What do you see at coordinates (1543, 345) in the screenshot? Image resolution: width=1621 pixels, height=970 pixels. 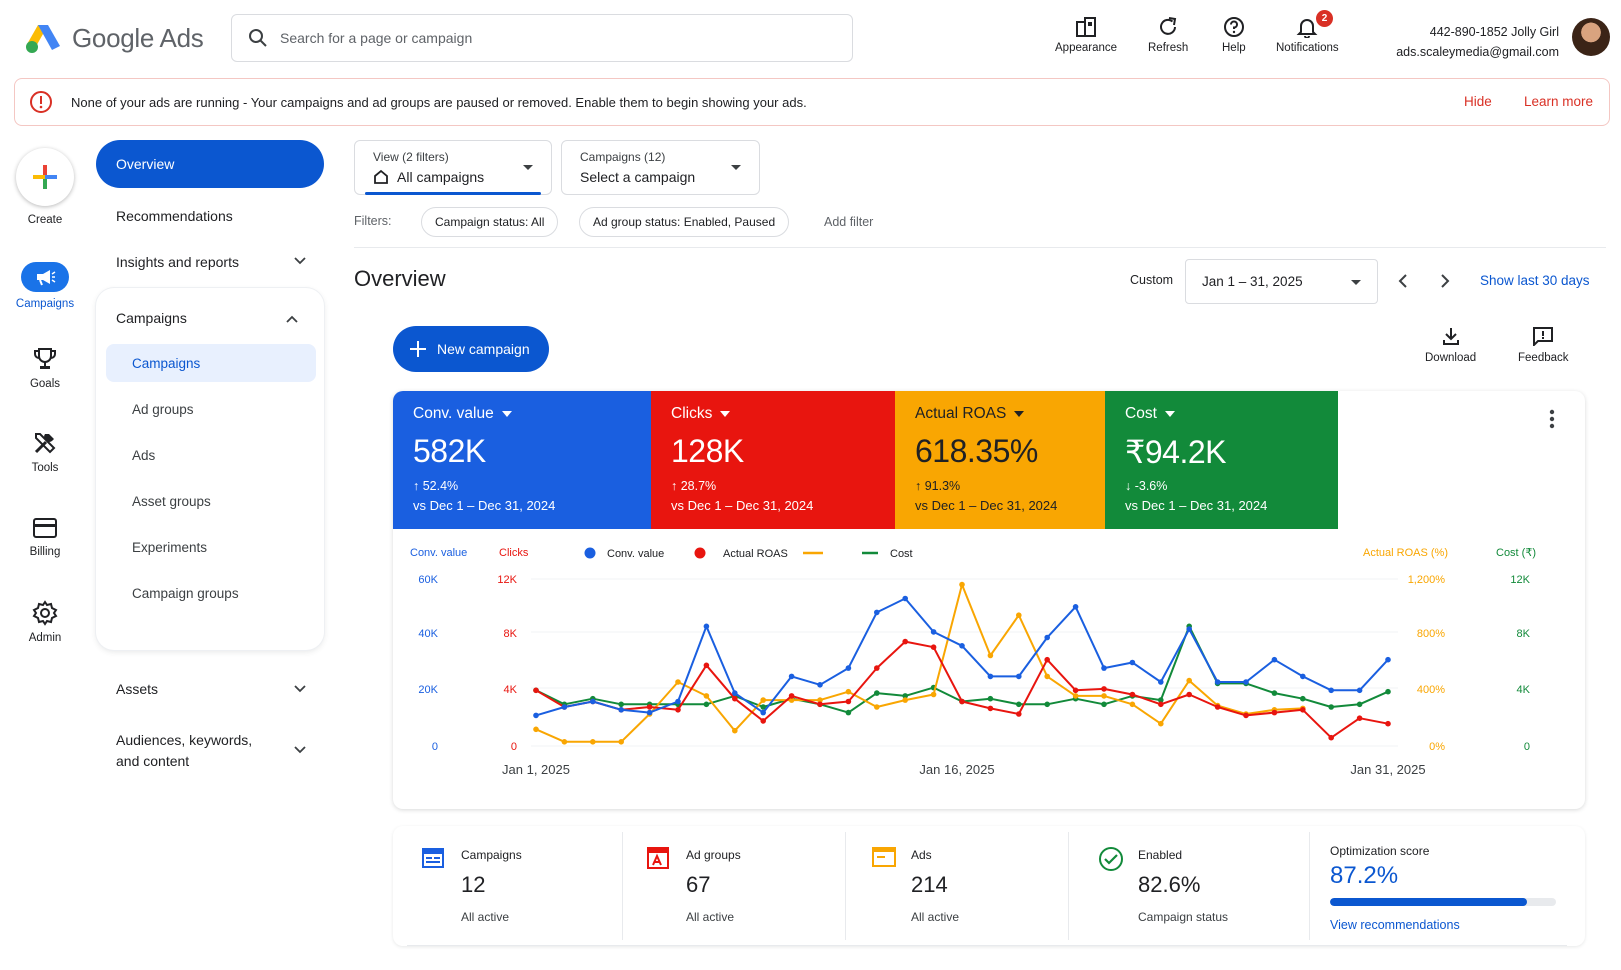 I see `feedback-button: Feedback` at bounding box center [1543, 345].